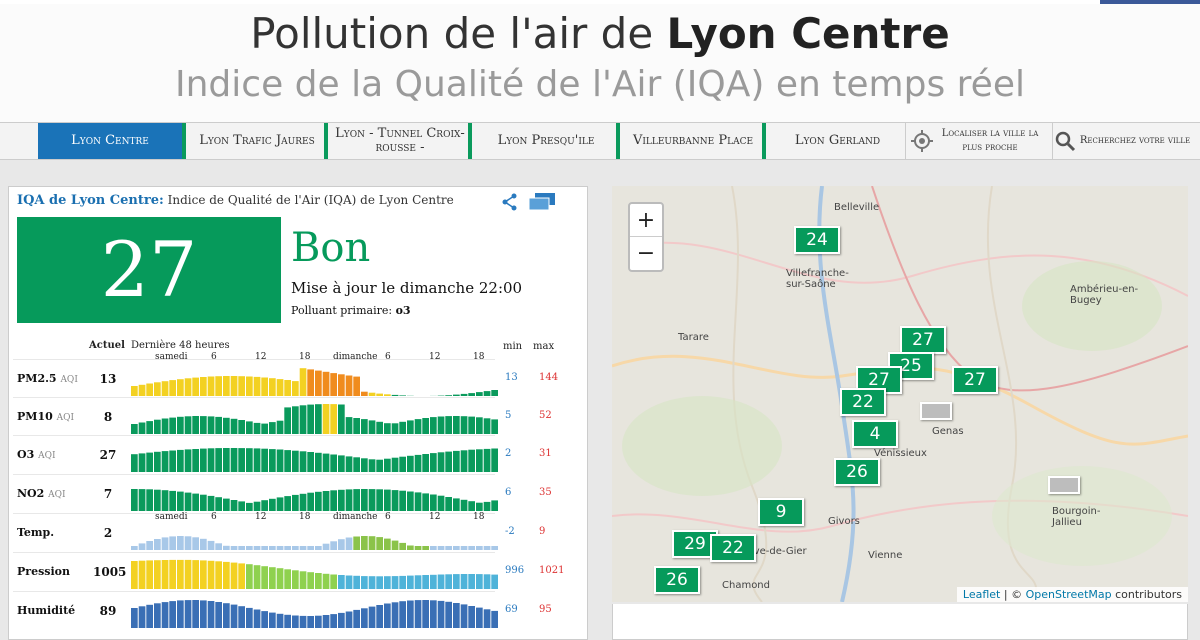 The width and height of the screenshot is (1200, 640). I want to click on tab-lyon-centre: Lyon Centre, so click(112, 141).